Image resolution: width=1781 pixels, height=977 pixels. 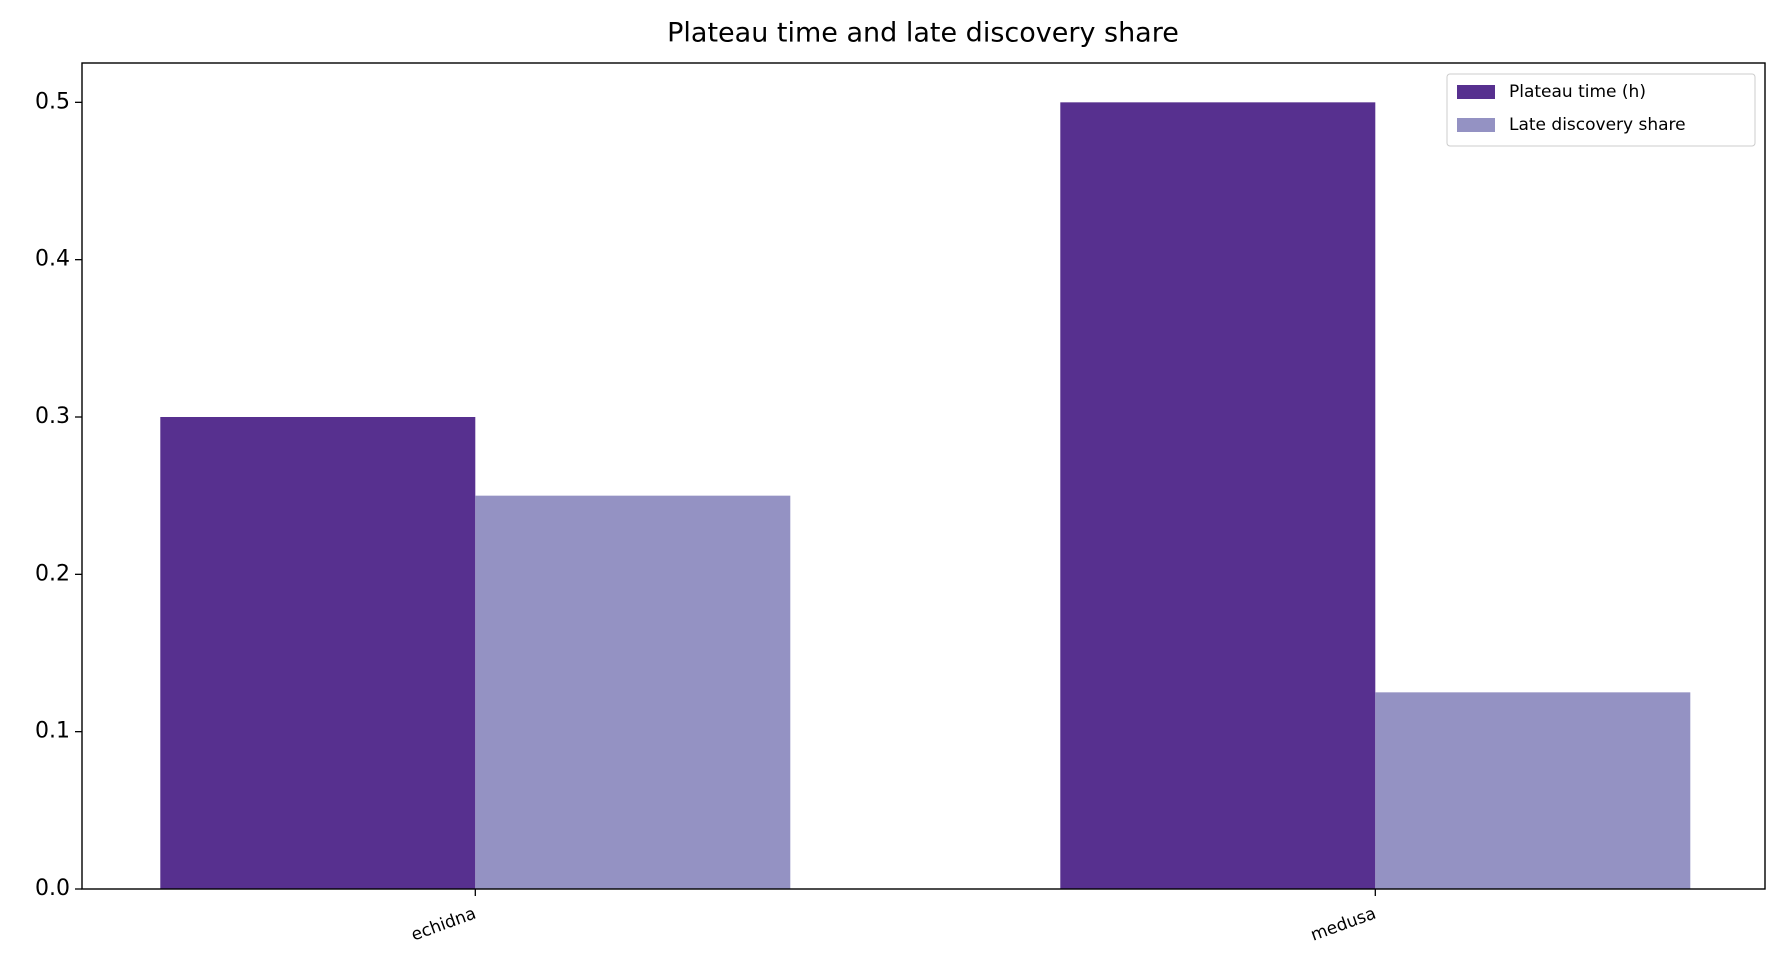 What do you see at coordinates (52, 731) in the screenshot?
I see `y-tick-label: 0.1` at bounding box center [52, 731].